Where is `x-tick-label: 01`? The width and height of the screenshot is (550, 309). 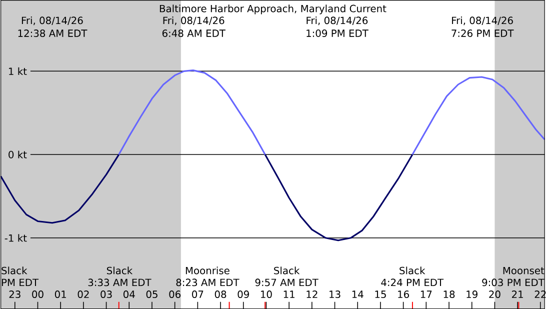 x-tick-label: 01 is located at coordinates (60, 294).